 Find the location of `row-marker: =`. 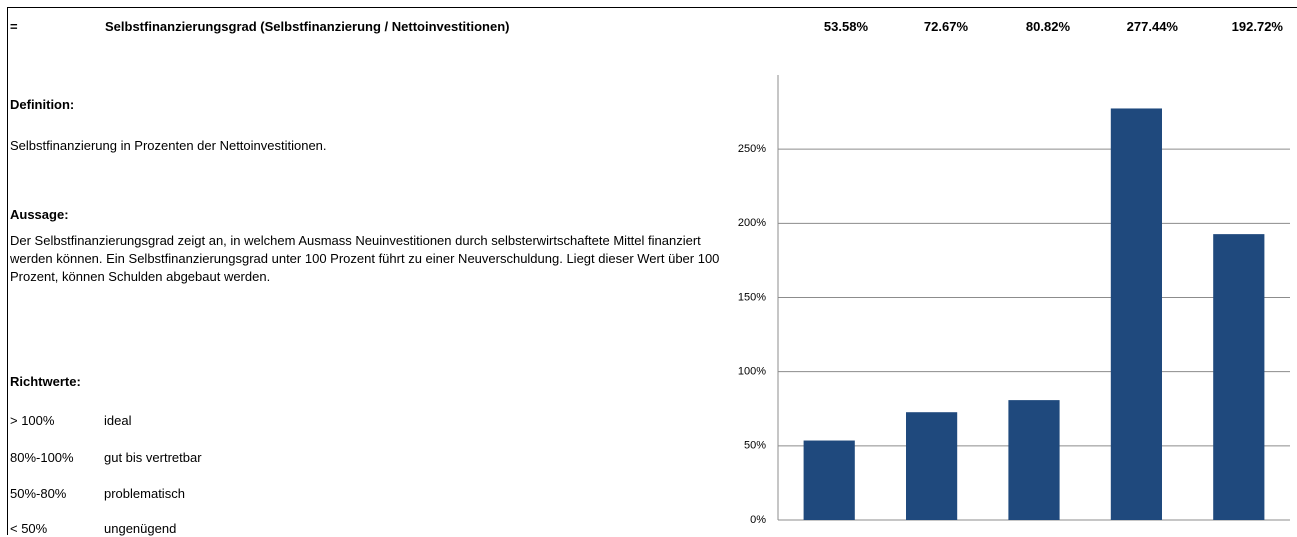

row-marker: = is located at coordinates (14, 26).